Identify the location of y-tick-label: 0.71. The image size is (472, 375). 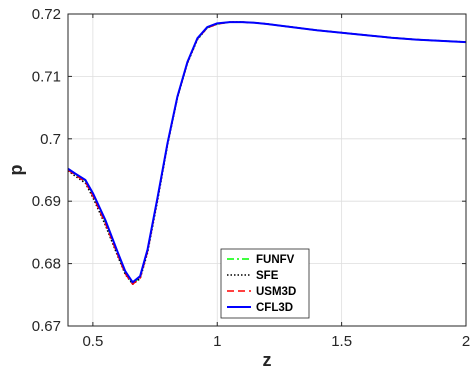
(46, 76).